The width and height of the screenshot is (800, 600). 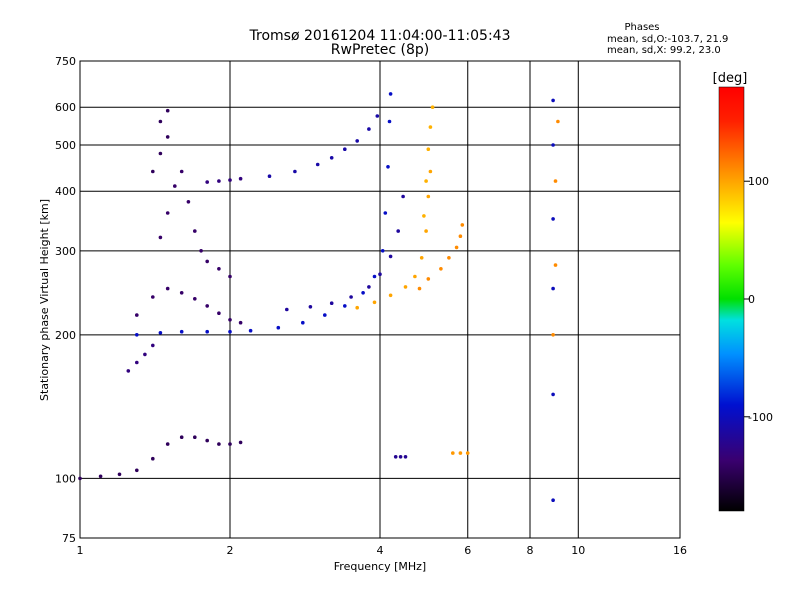 I want to click on colorbar-unit-label: [deg], so click(x=730, y=78).